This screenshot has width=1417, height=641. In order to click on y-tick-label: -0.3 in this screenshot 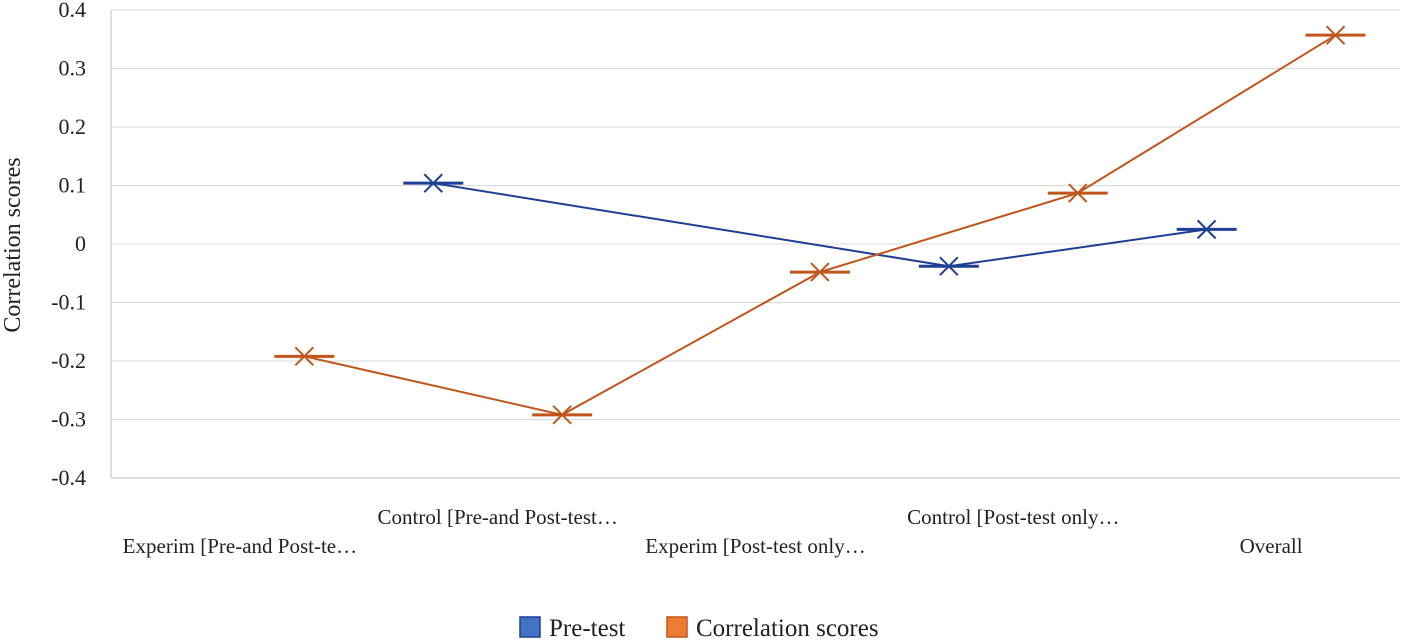, I will do `click(68, 419)`.